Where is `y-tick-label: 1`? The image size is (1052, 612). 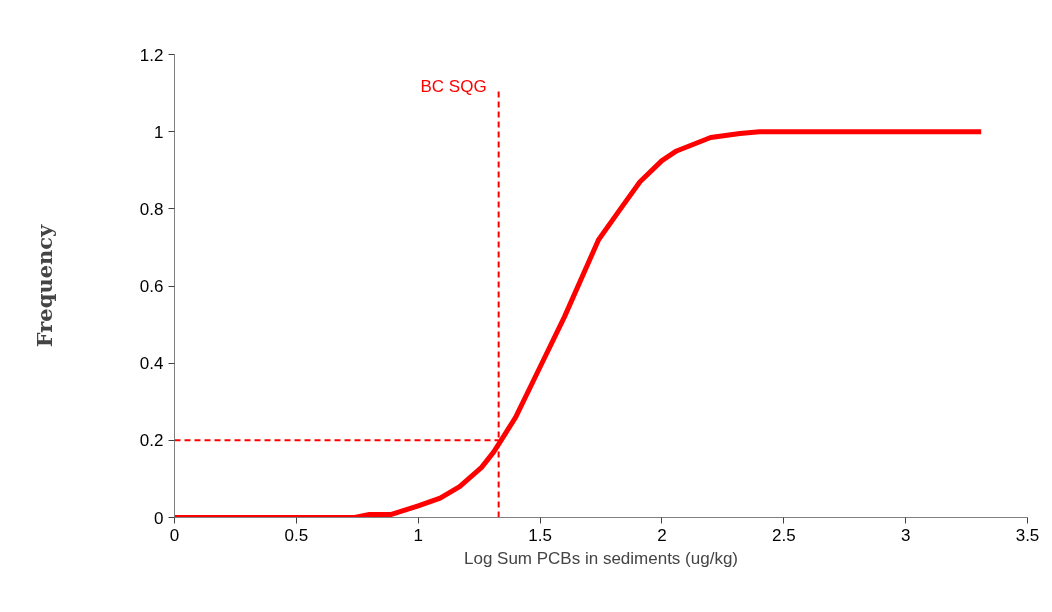 y-tick-label: 1 is located at coordinates (159, 132).